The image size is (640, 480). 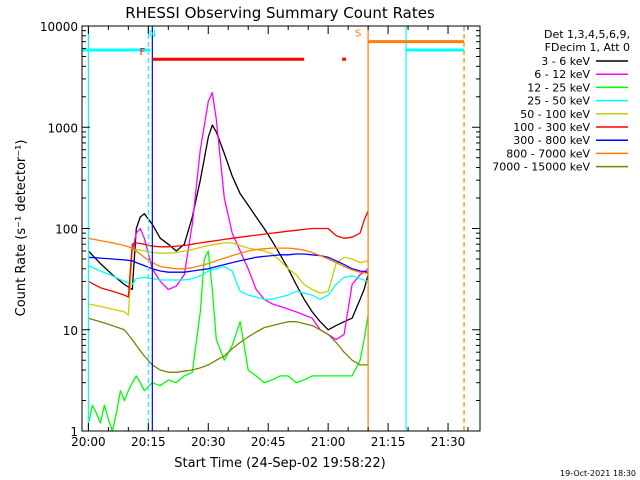 I want to click on legend-label-7: 800 - 7000 keV, so click(x=548, y=153).